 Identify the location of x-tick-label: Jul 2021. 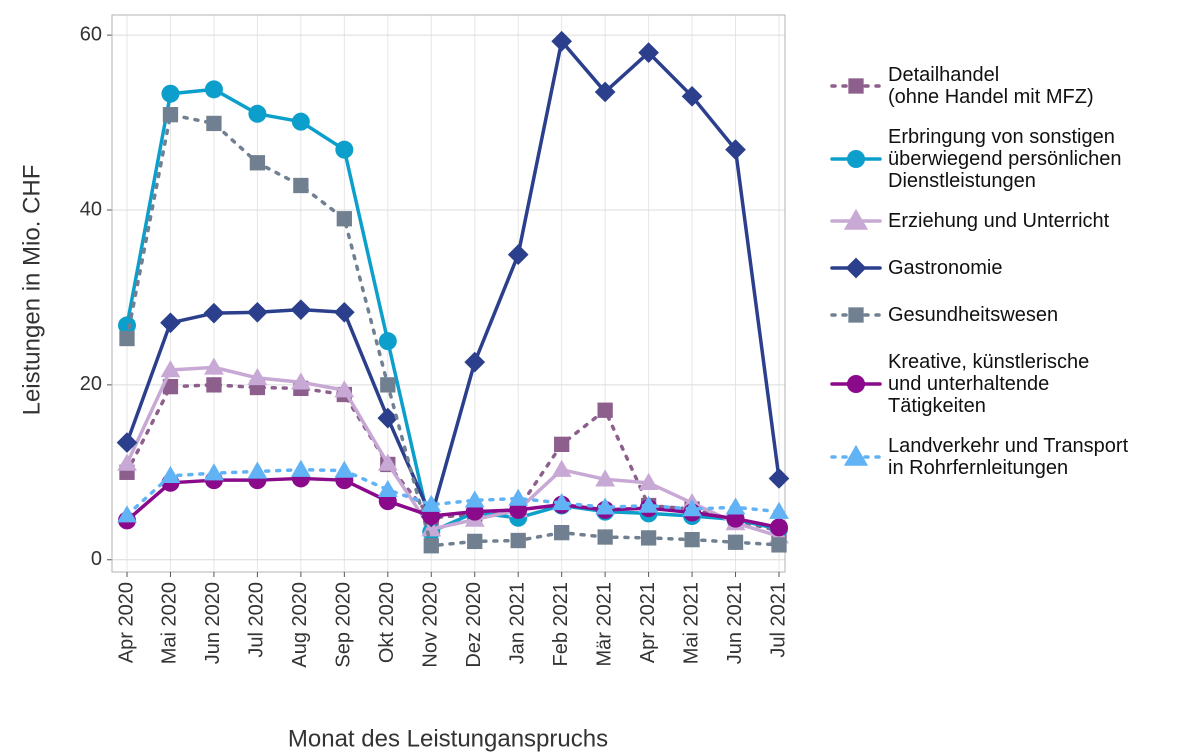
(778, 620).